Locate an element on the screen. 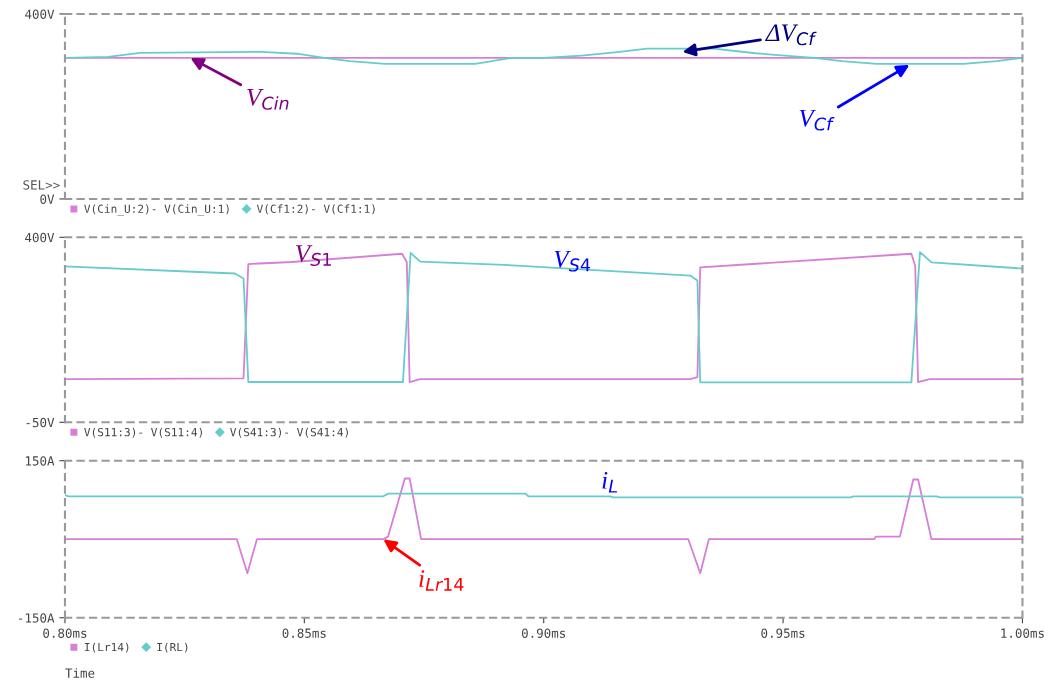 This screenshot has height=698, width=1058. annotation: V$_{S1}$ is located at coordinates (313, 256).